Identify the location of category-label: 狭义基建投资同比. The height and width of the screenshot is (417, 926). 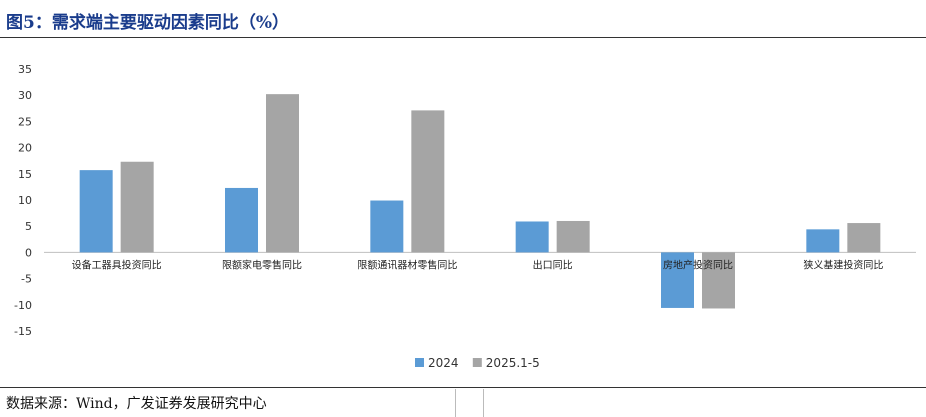
(843, 264).